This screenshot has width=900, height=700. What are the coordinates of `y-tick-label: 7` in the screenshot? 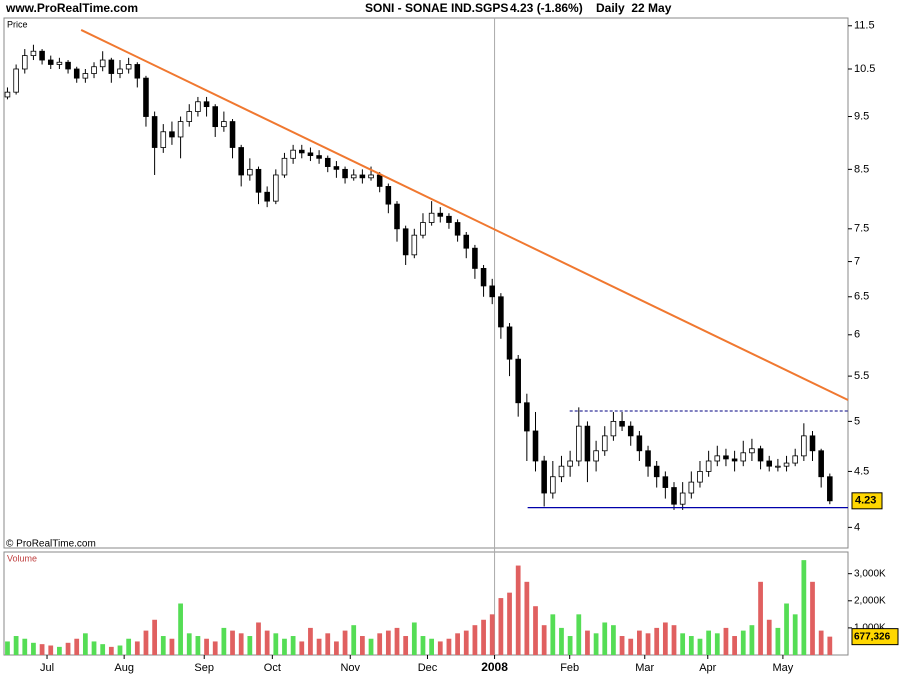 It's located at (857, 261).